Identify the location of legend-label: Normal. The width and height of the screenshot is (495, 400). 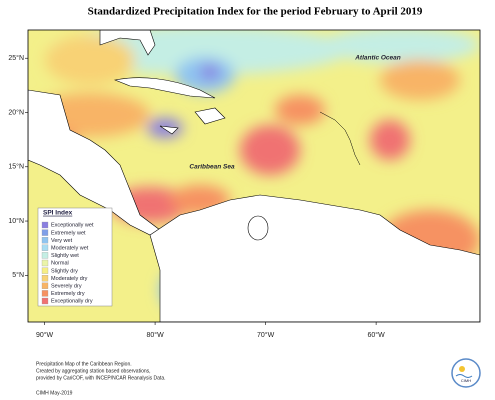
(60, 264).